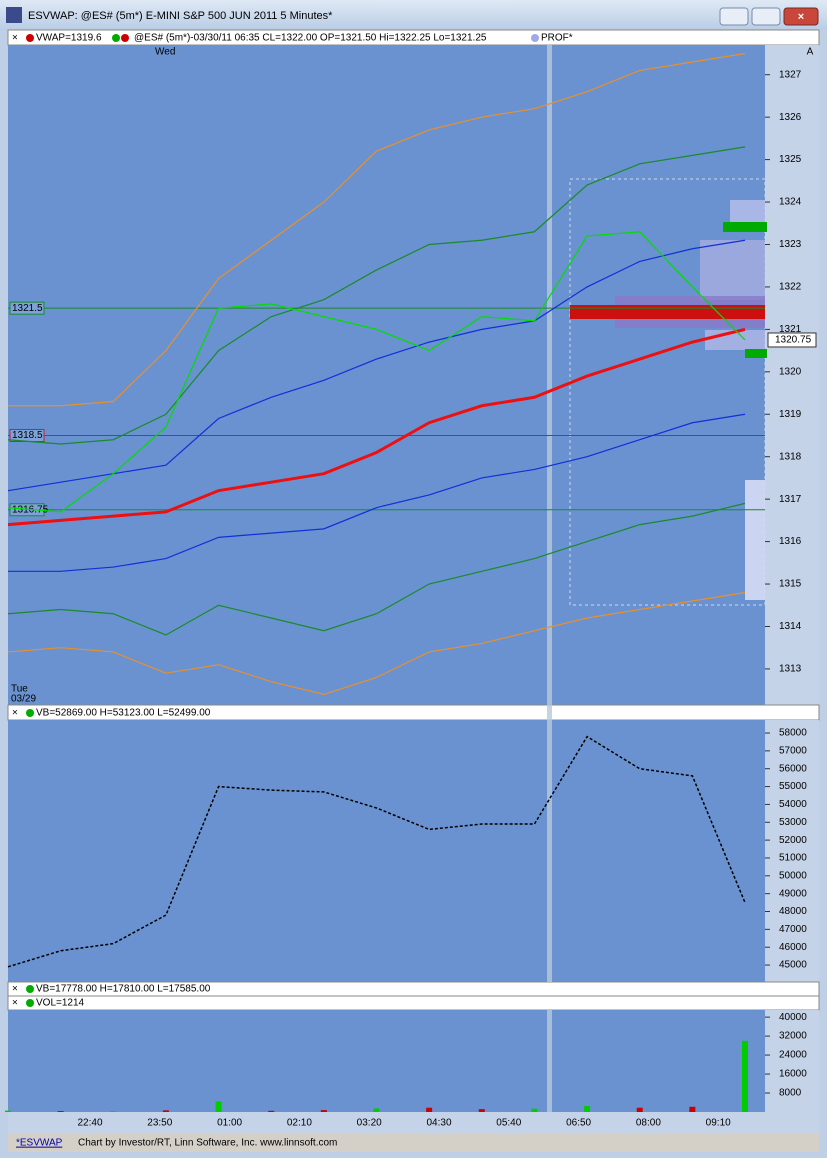 The image size is (827, 1158). Describe the element at coordinates (369, 1123) in the screenshot. I see `time-label: 03:20` at that location.